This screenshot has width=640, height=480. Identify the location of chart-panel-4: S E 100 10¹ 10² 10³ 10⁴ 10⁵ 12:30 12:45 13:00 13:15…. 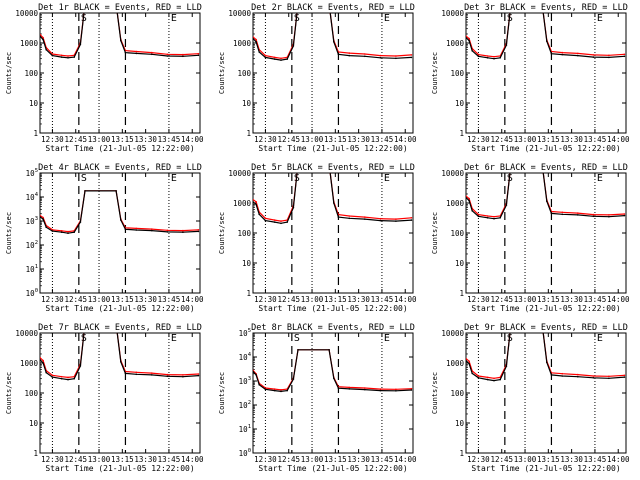
(104, 238).